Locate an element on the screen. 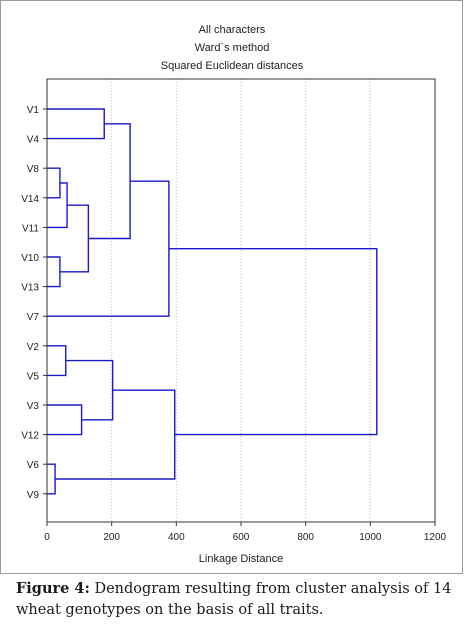  chart-title-line-2: Ward`s method is located at coordinates (232, 48).